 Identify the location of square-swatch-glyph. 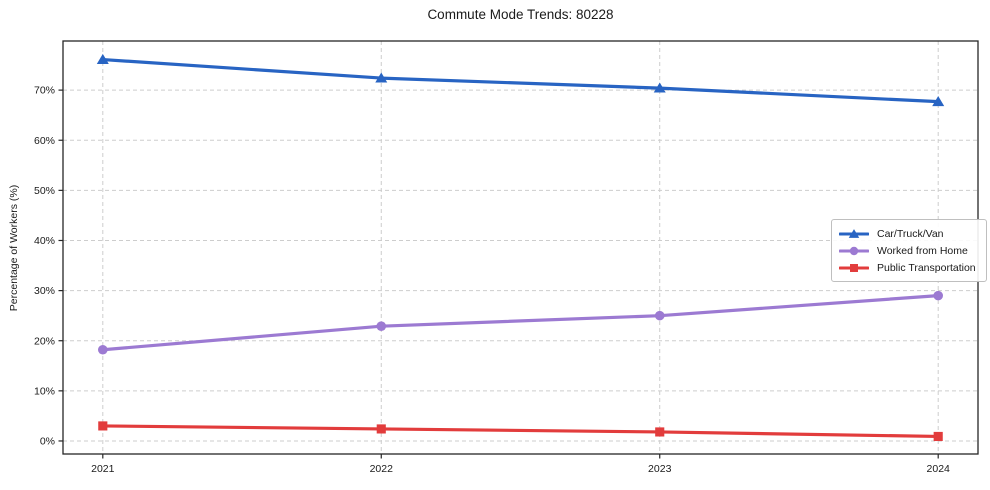
(854, 267).